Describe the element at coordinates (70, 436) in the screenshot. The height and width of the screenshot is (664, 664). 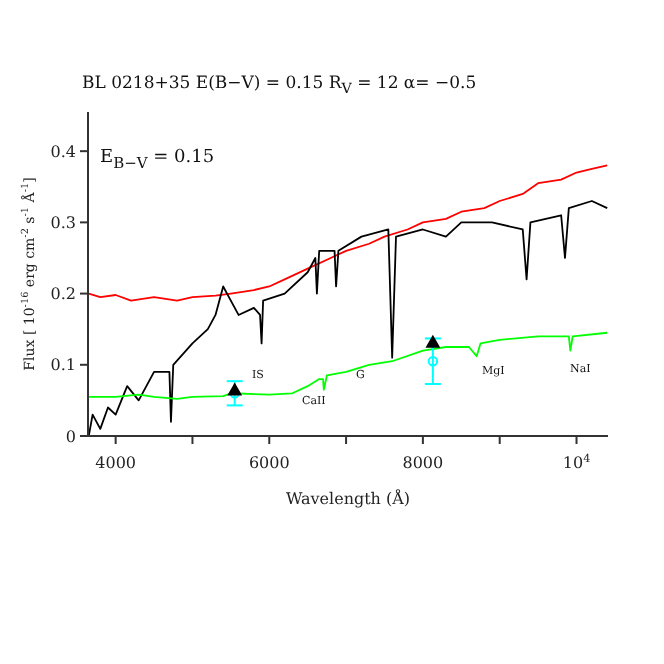
I see `y-tick-label: 0` at that location.